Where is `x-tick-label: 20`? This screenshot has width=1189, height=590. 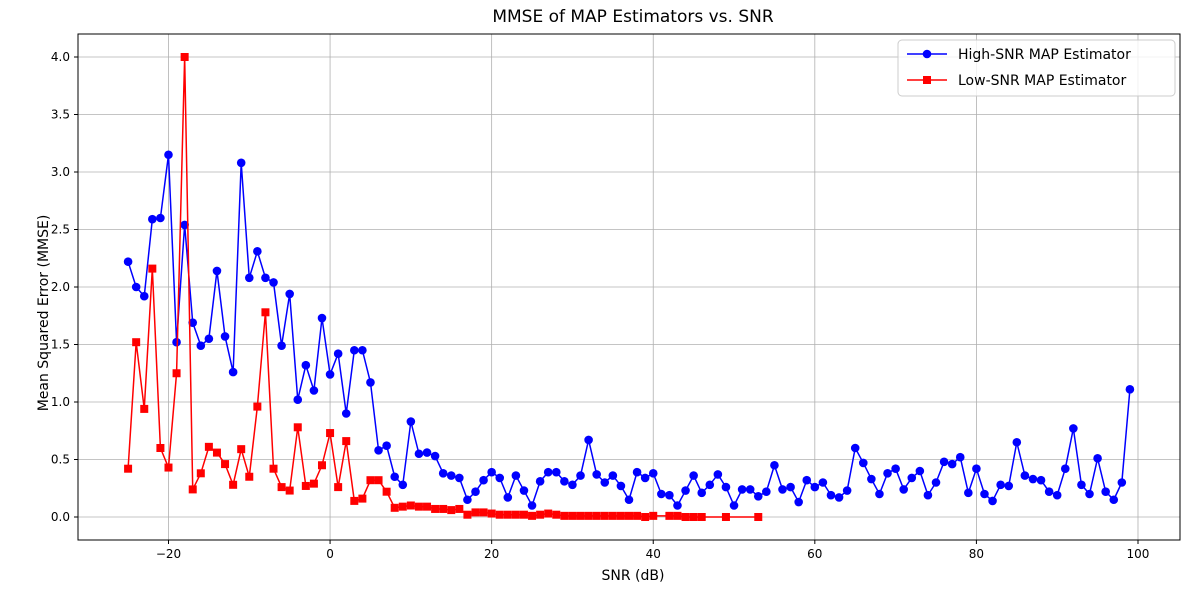 x-tick-label: 20 is located at coordinates (491, 554).